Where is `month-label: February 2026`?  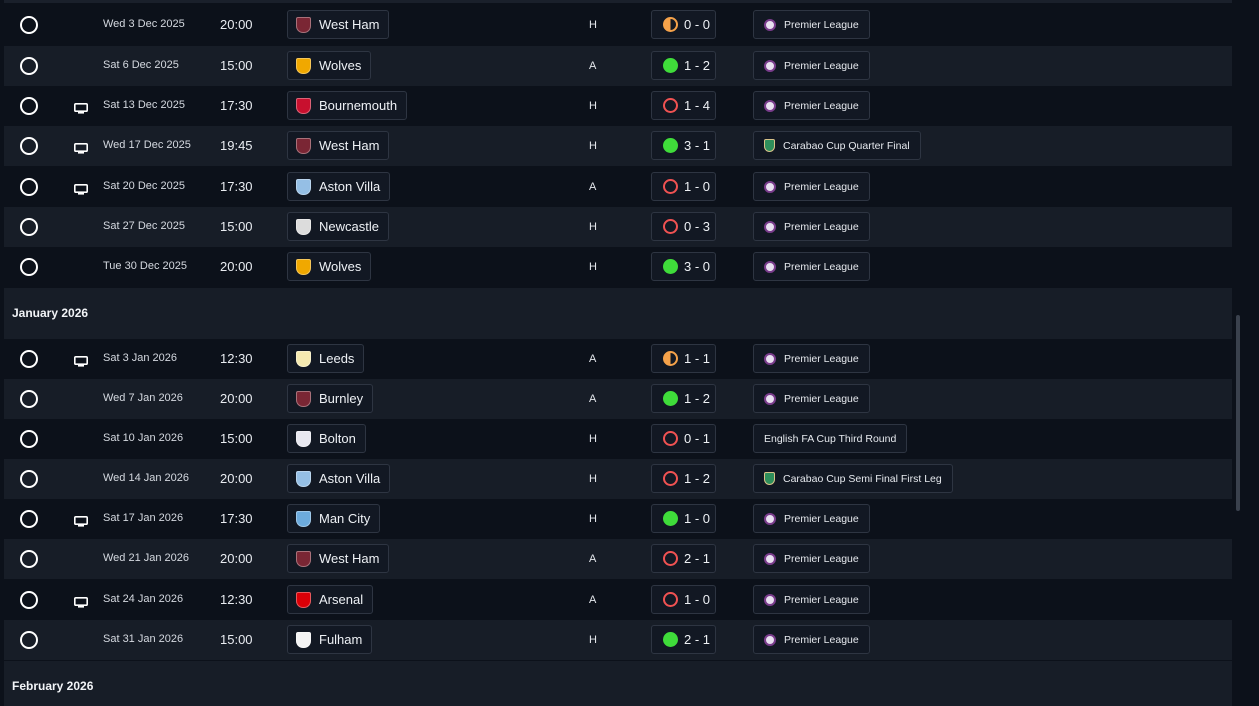 month-label: February 2026 is located at coordinates (53, 686).